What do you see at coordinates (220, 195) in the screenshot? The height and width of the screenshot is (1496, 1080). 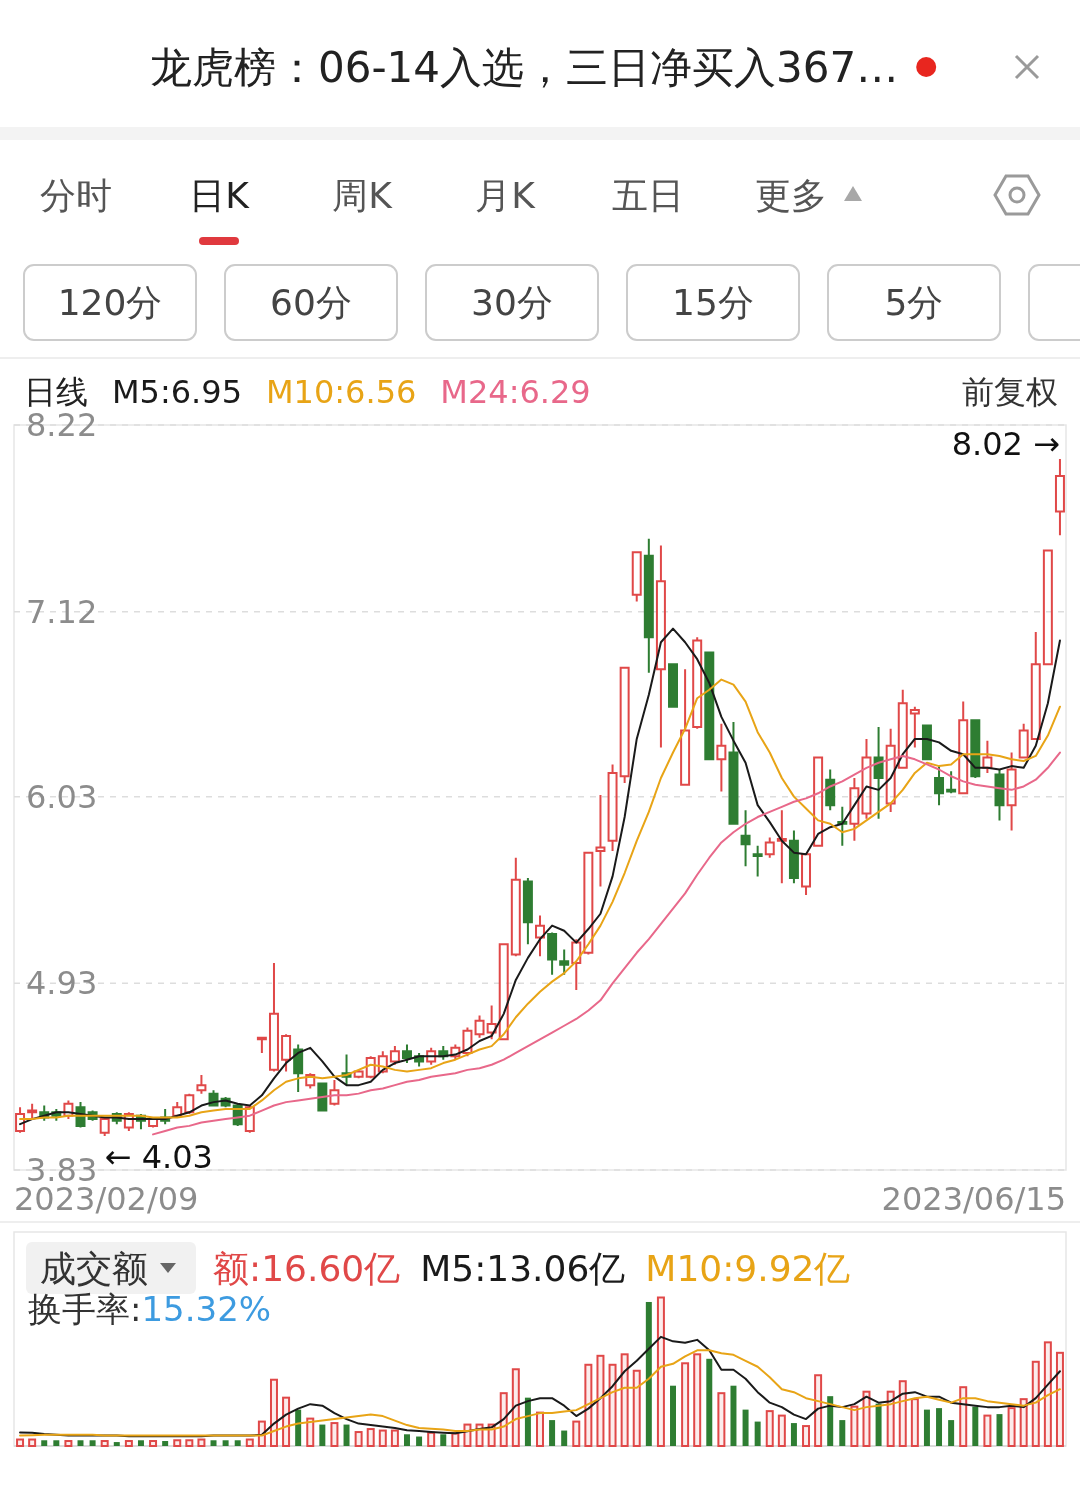 I see `text: 日K` at bounding box center [220, 195].